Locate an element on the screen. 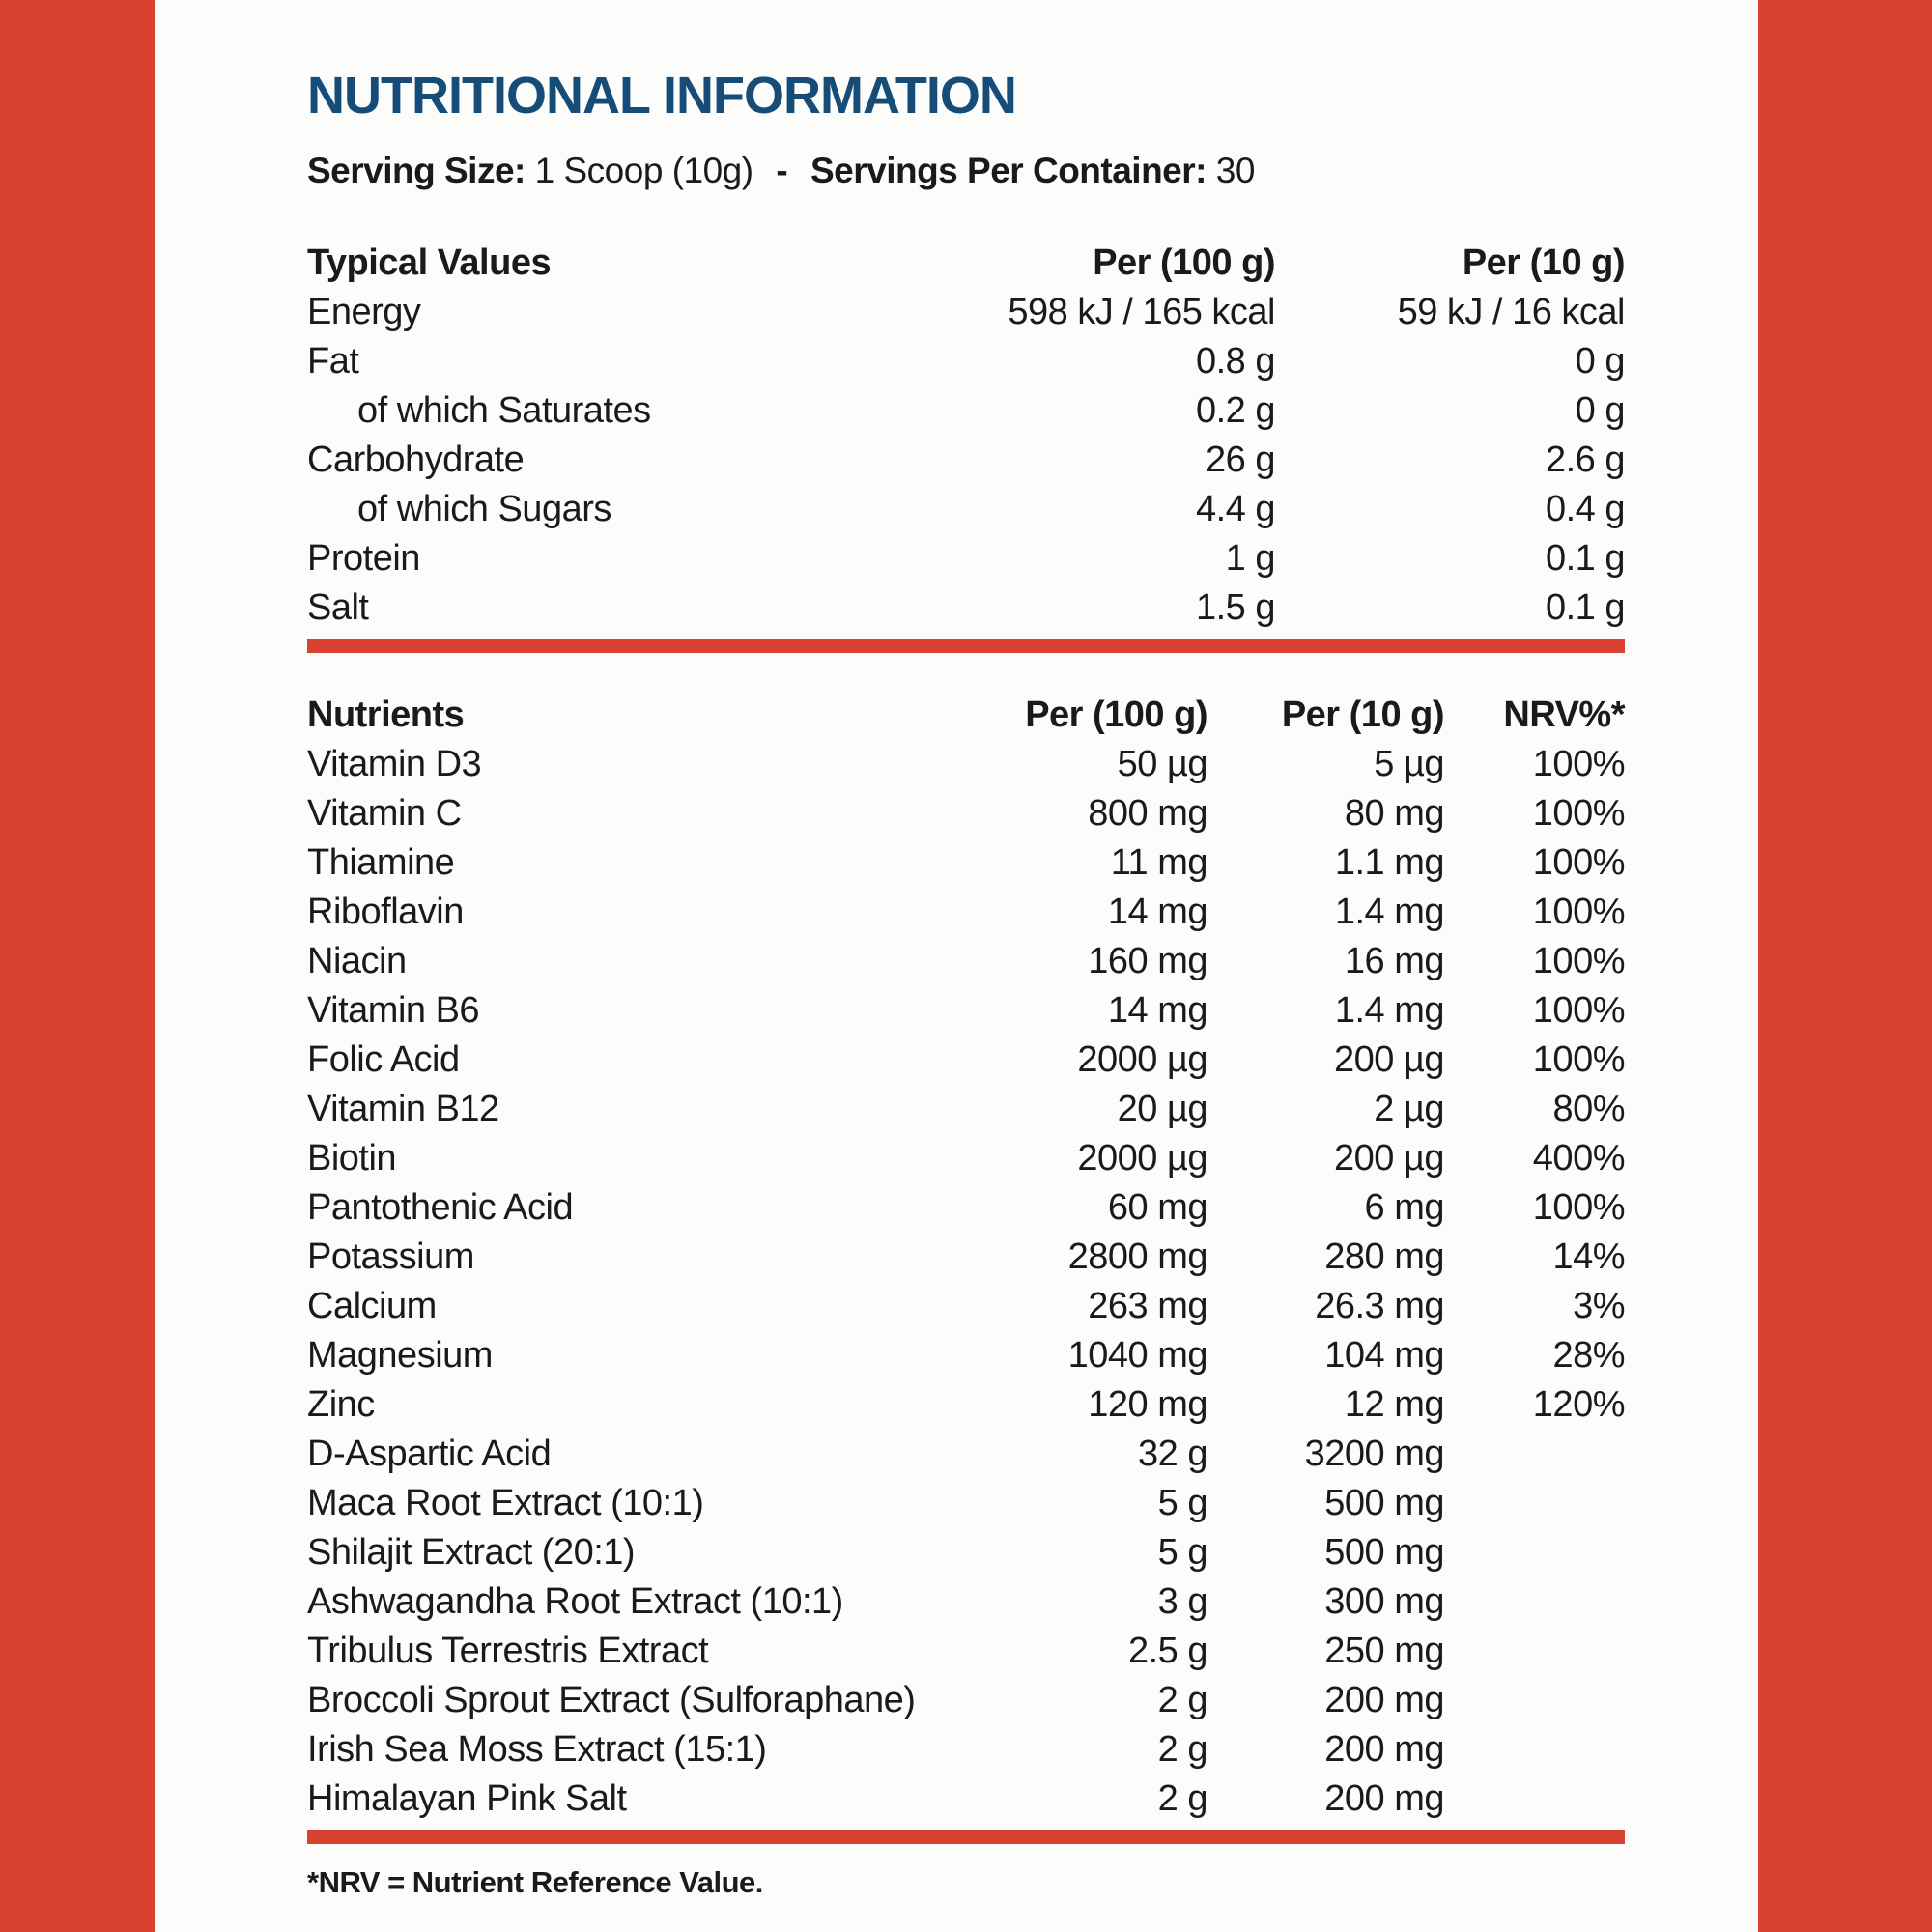  value-per-100g: 5 g is located at coordinates (1182, 1503).